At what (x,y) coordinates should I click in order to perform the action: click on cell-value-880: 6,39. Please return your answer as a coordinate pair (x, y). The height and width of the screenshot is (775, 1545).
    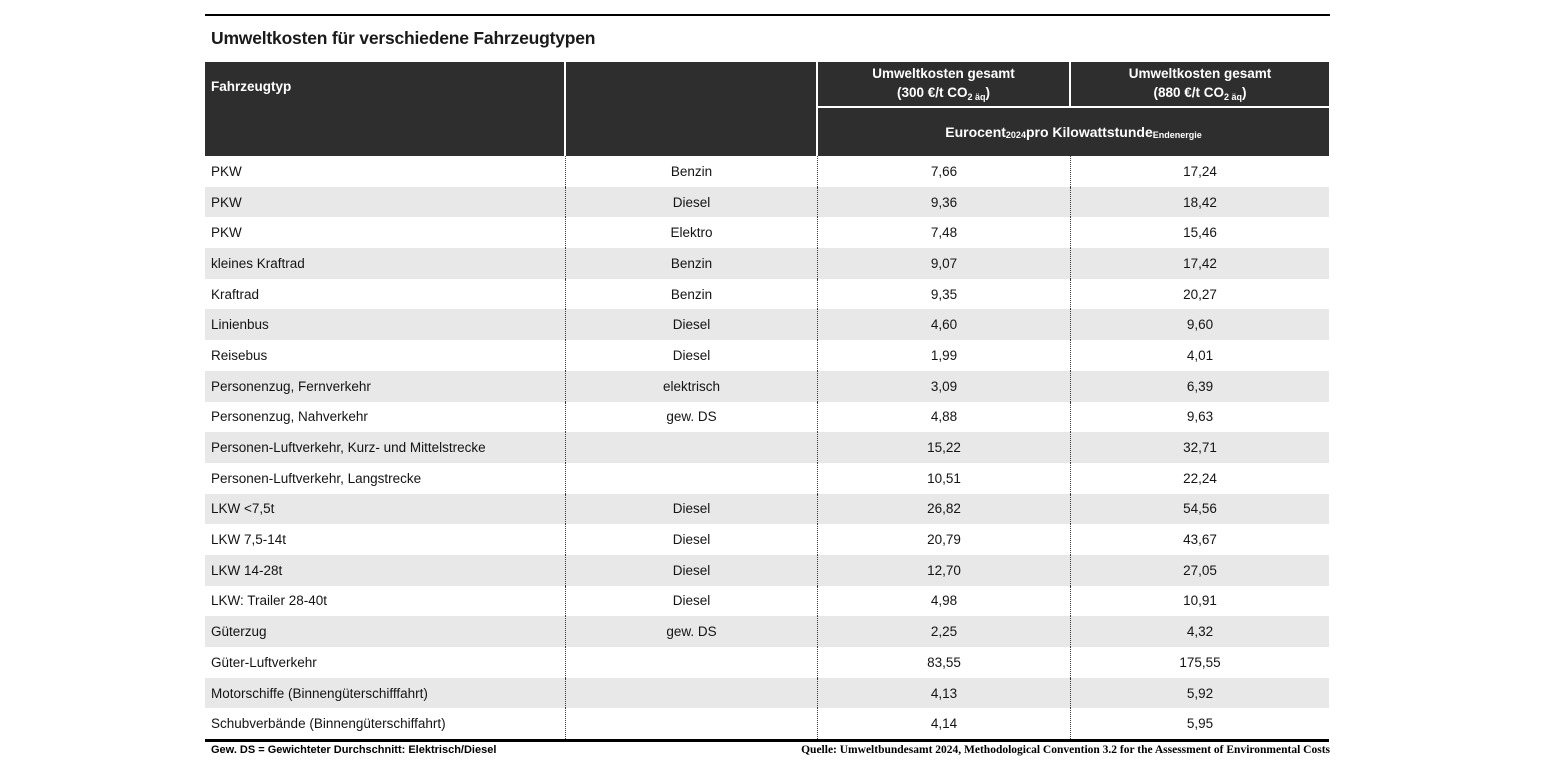
    Looking at the image, I should click on (1200, 386).